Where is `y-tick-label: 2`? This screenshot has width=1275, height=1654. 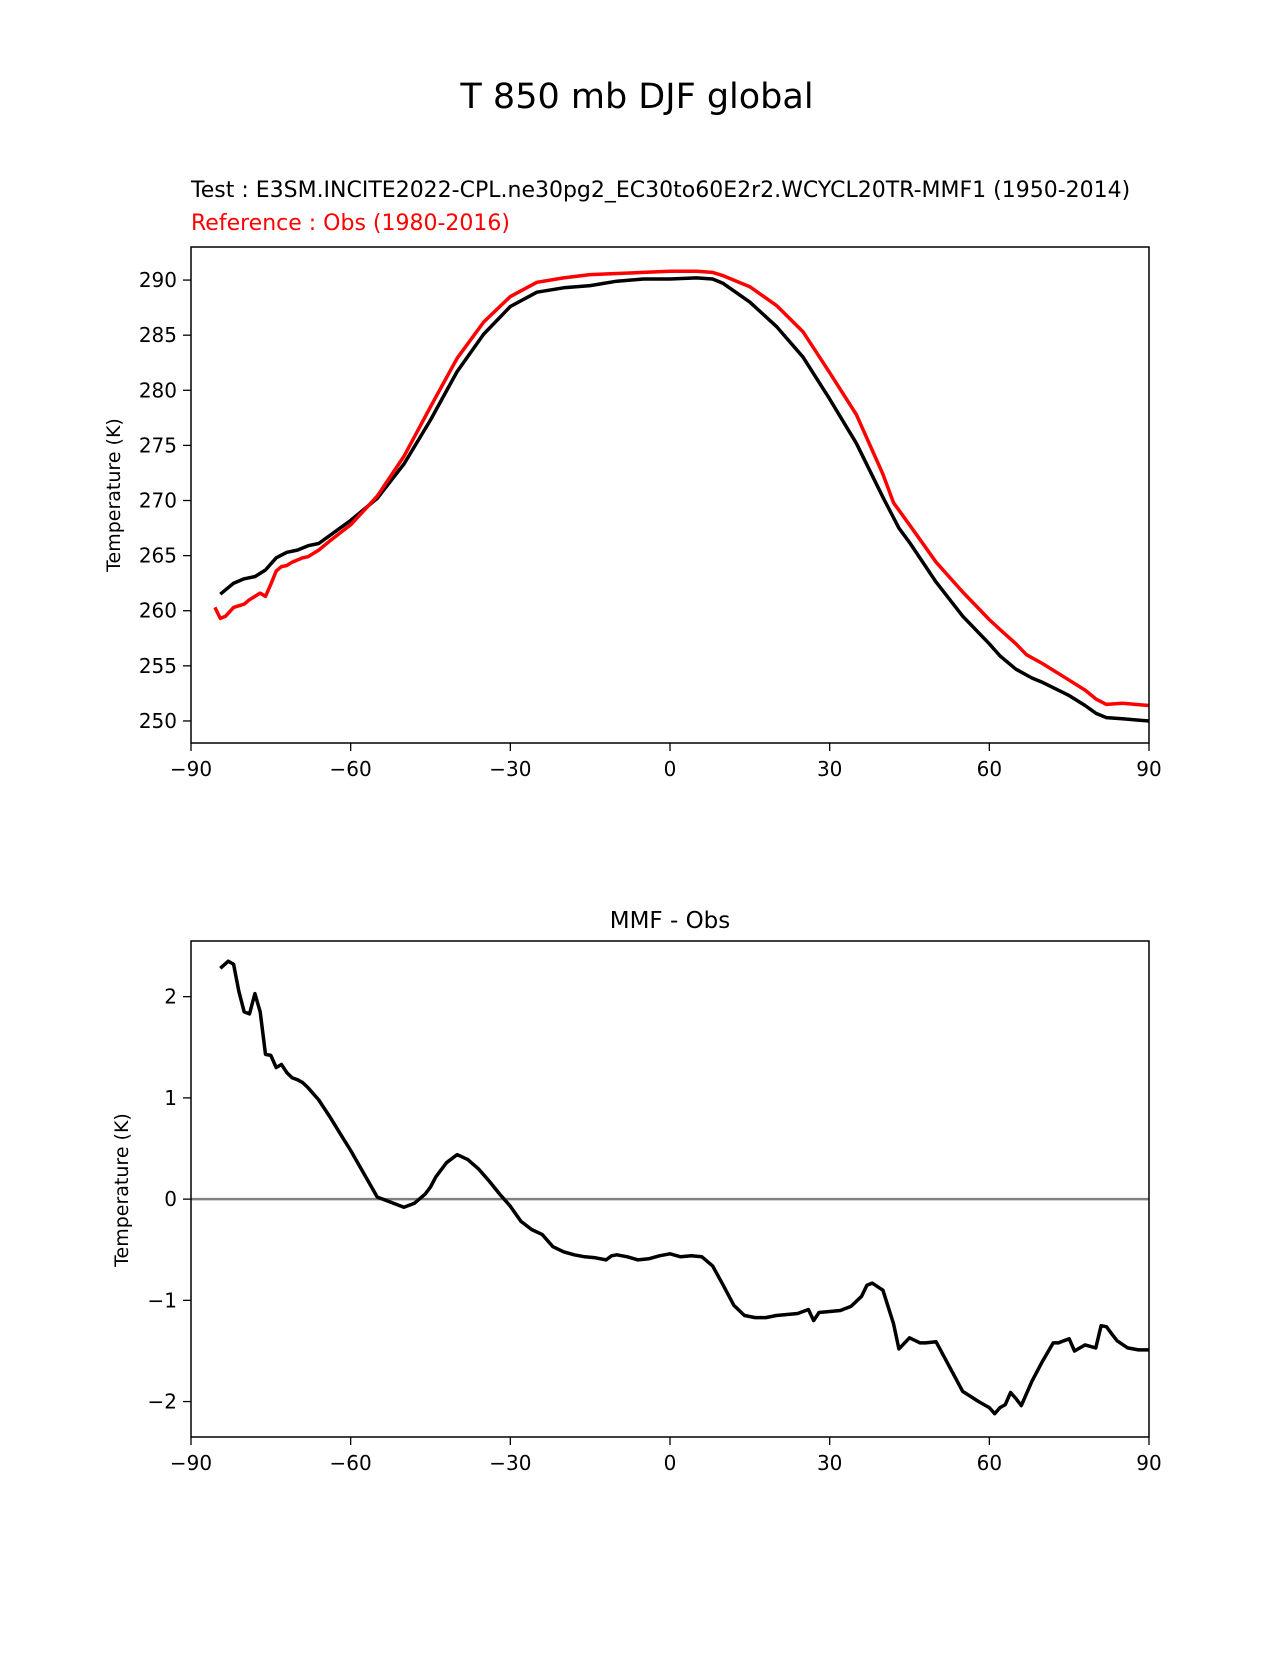
y-tick-label: 2 is located at coordinates (170, 997).